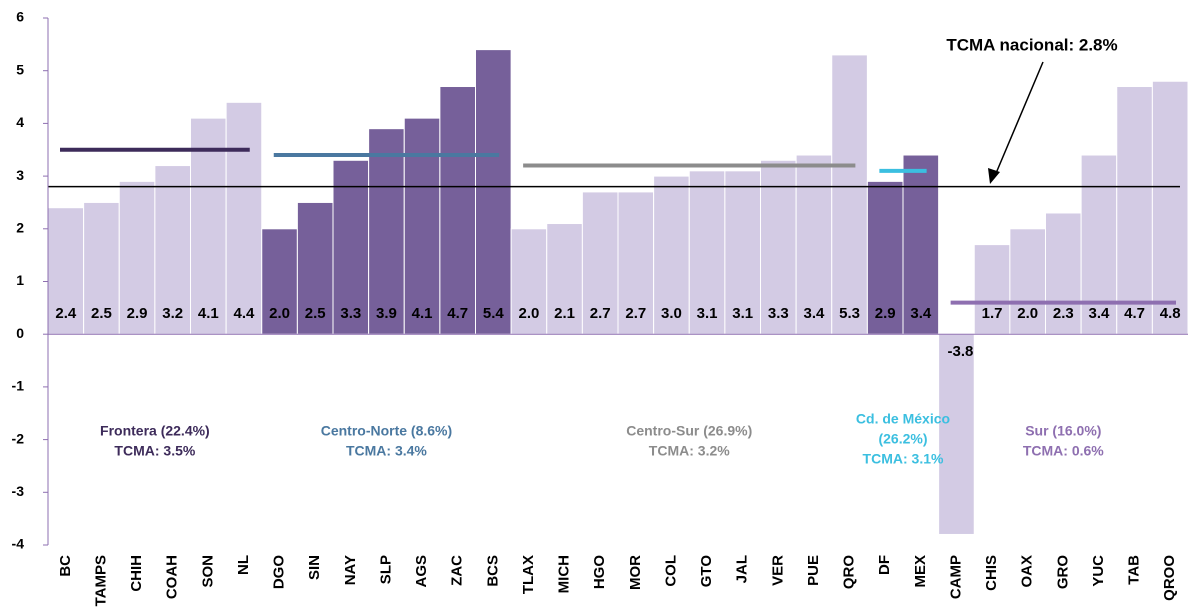 The width and height of the screenshot is (1188, 614). Describe the element at coordinates (849, 572) in the screenshot. I see `x-tick-label: QRO` at that location.